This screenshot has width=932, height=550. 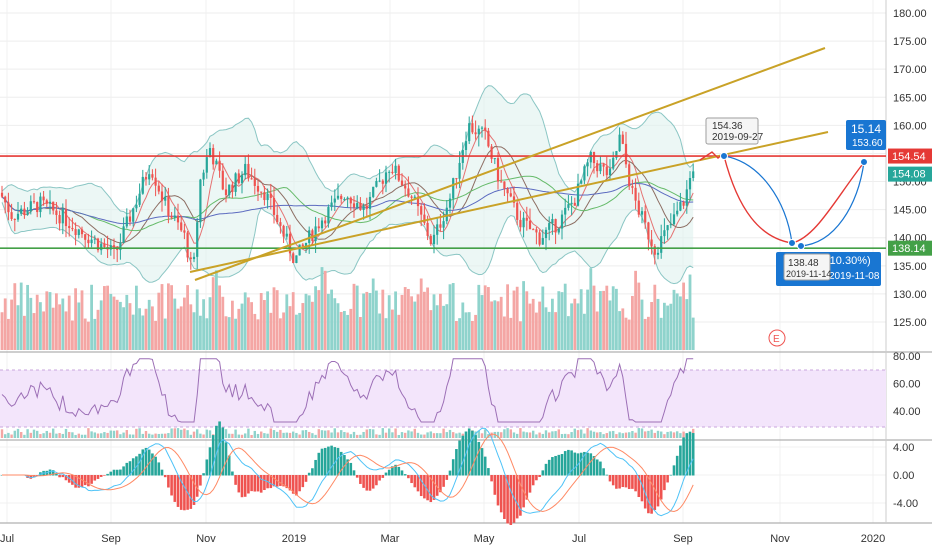 I want to click on rsi-tick-label: 40.00, so click(x=907, y=412).